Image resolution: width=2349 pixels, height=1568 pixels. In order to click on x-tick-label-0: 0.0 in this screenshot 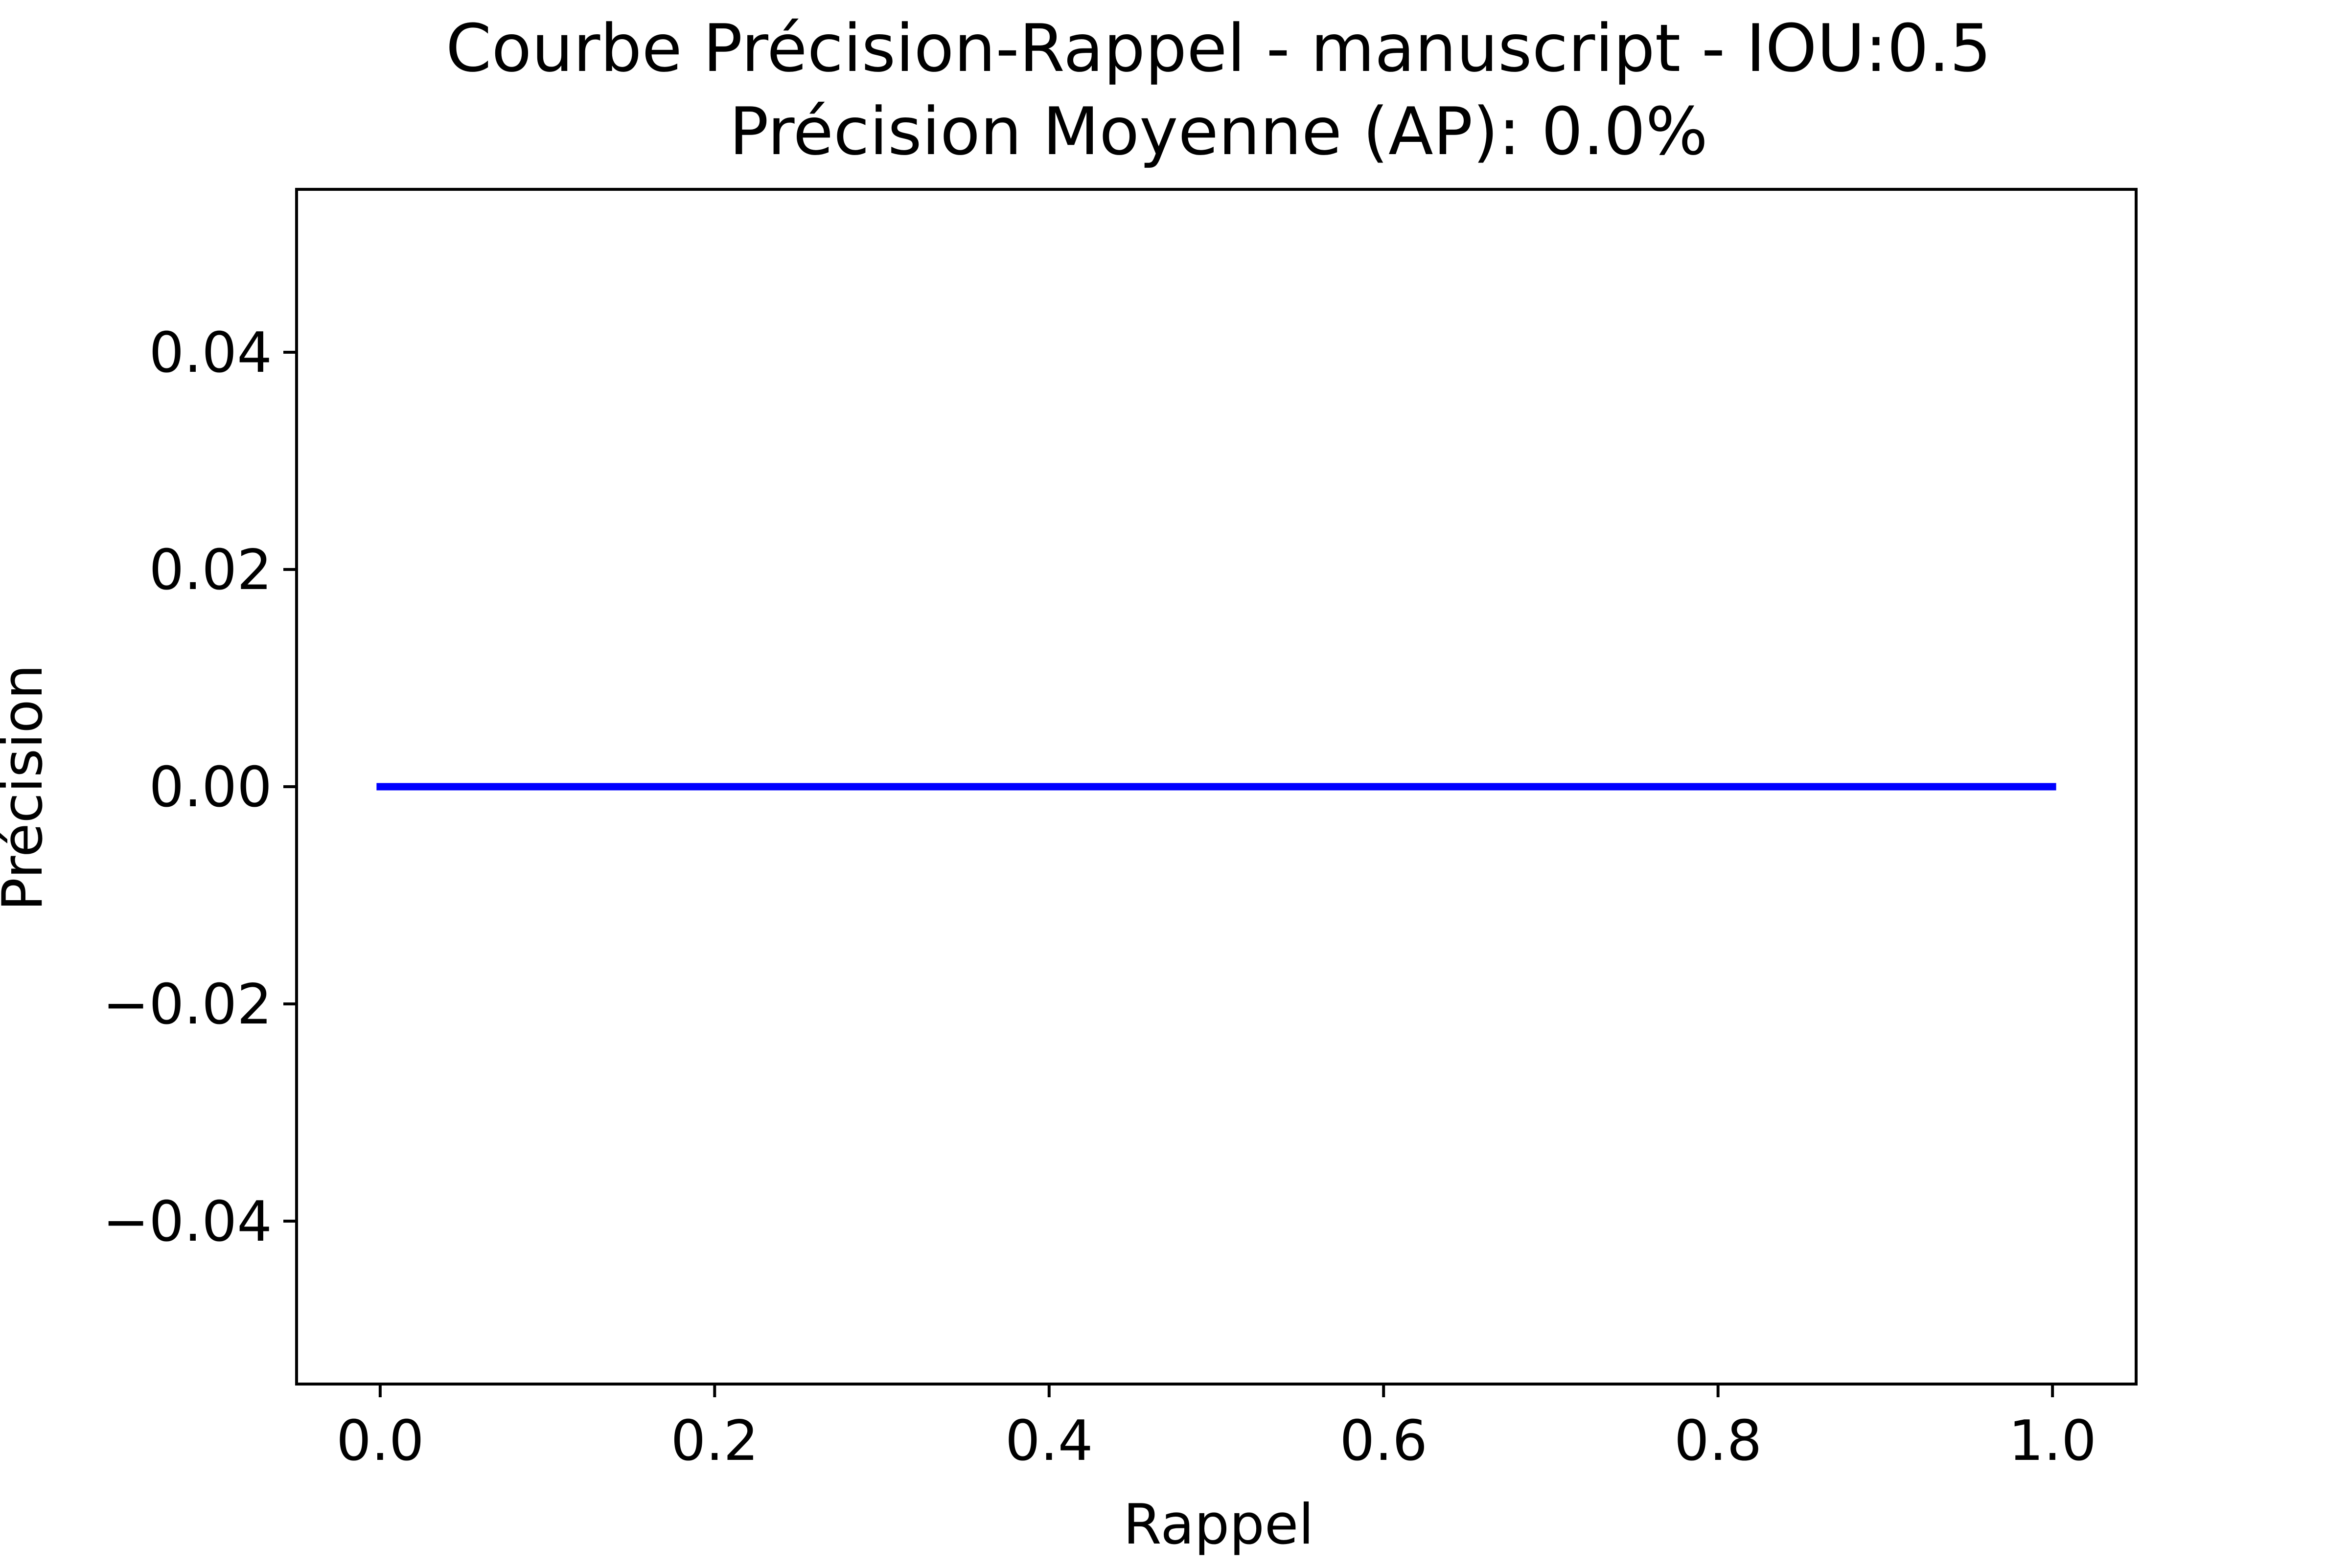, I will do `click(380, 1441)`.